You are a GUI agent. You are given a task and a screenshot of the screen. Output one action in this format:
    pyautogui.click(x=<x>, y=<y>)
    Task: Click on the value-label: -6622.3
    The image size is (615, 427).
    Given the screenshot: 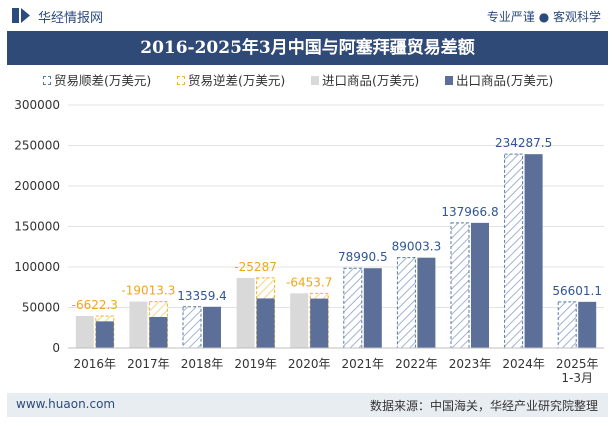 What is the action you would take?
    pyautogui.click(x=95, y=305)
    